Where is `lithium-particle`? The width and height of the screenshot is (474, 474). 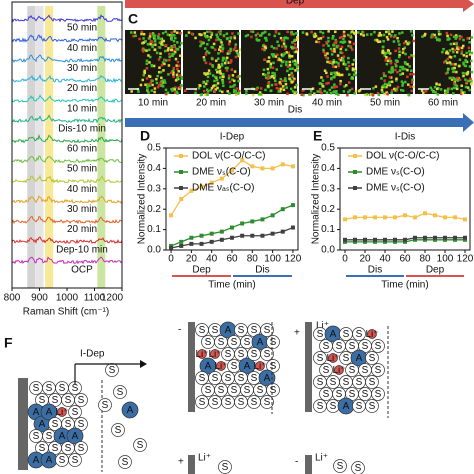
lithium-particle is located at coordinates (372, 334).